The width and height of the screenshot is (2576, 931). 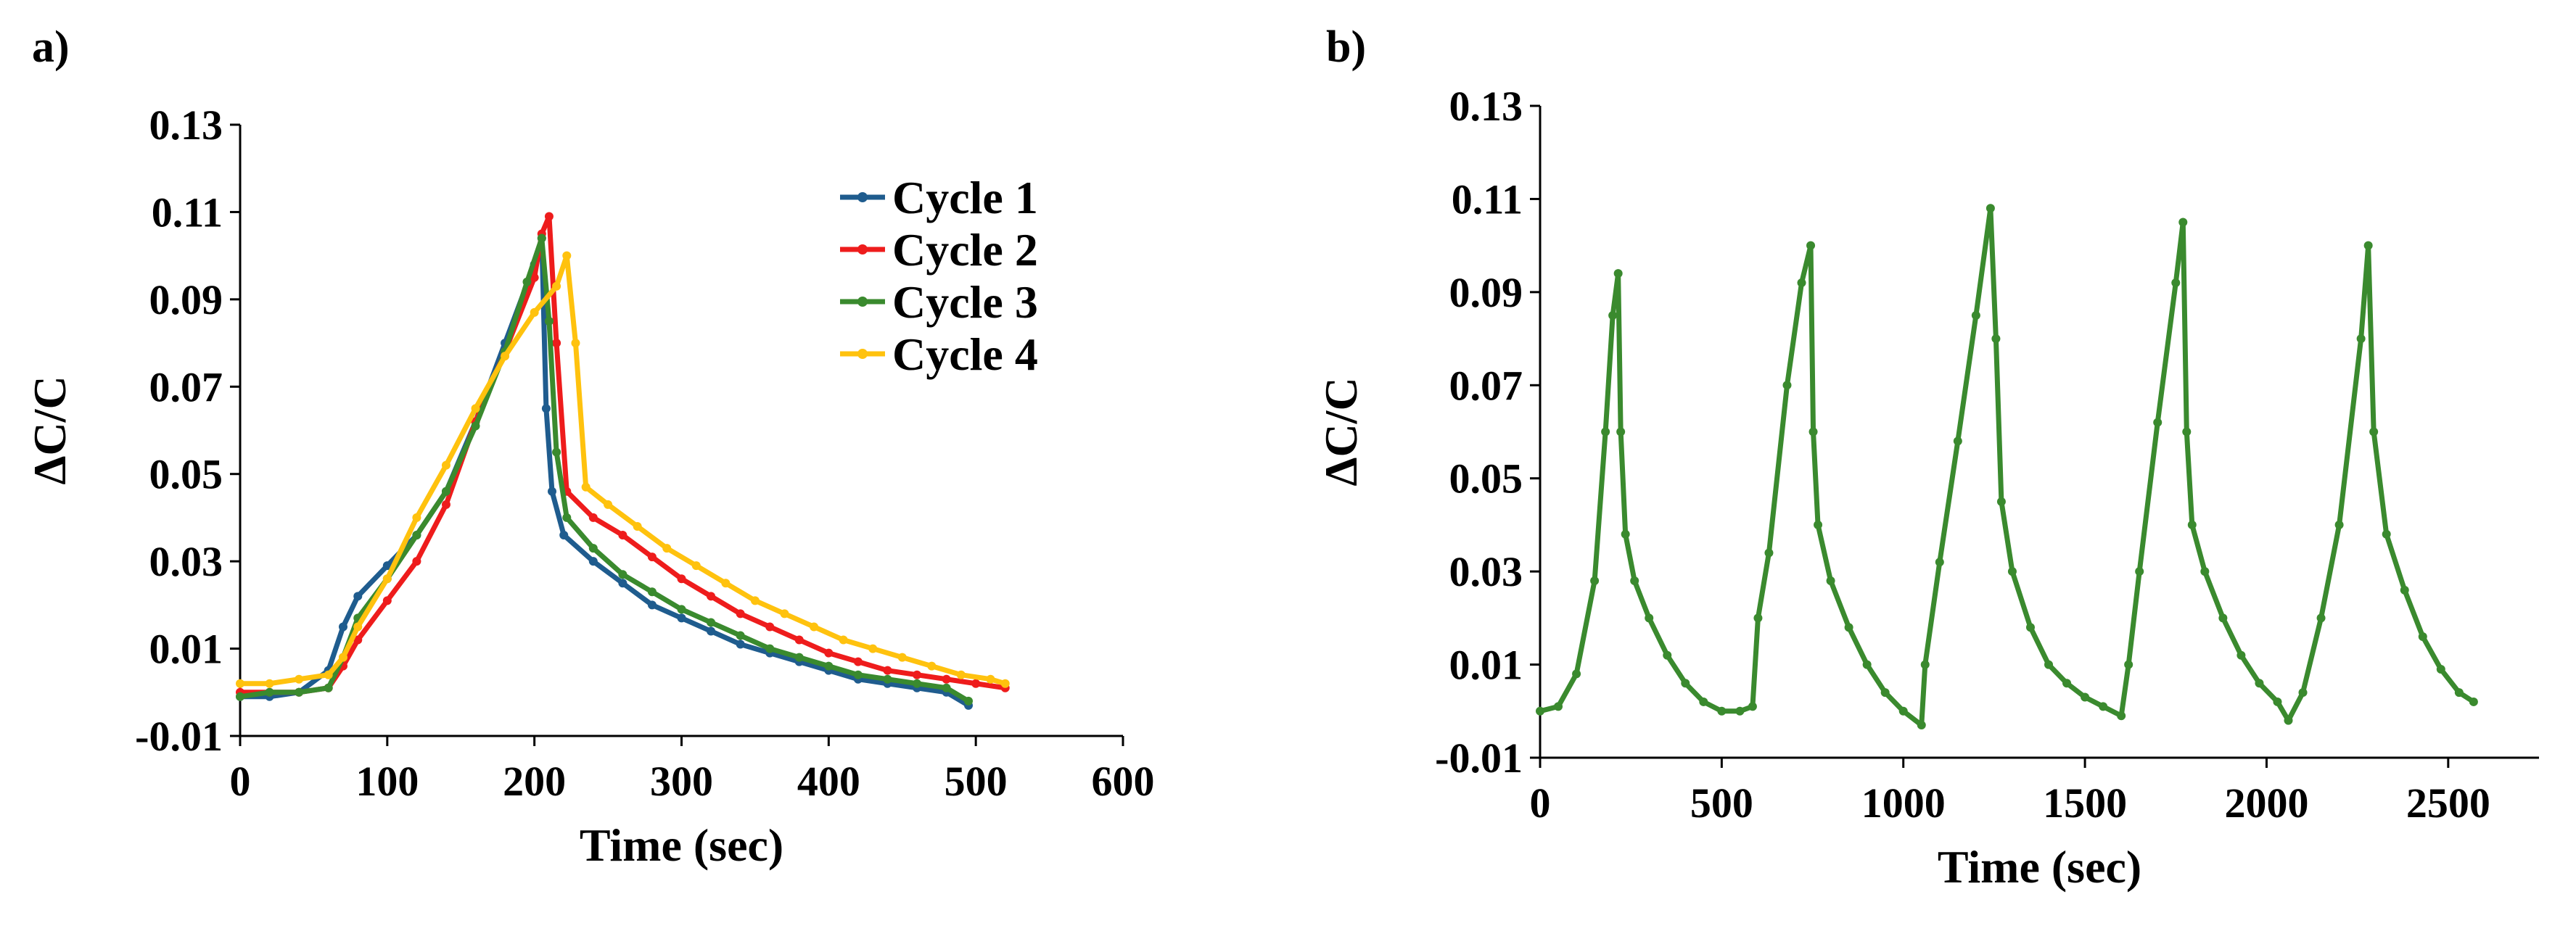 I want to click on y-tick-label: 0.11, so click(x=187, y=212).